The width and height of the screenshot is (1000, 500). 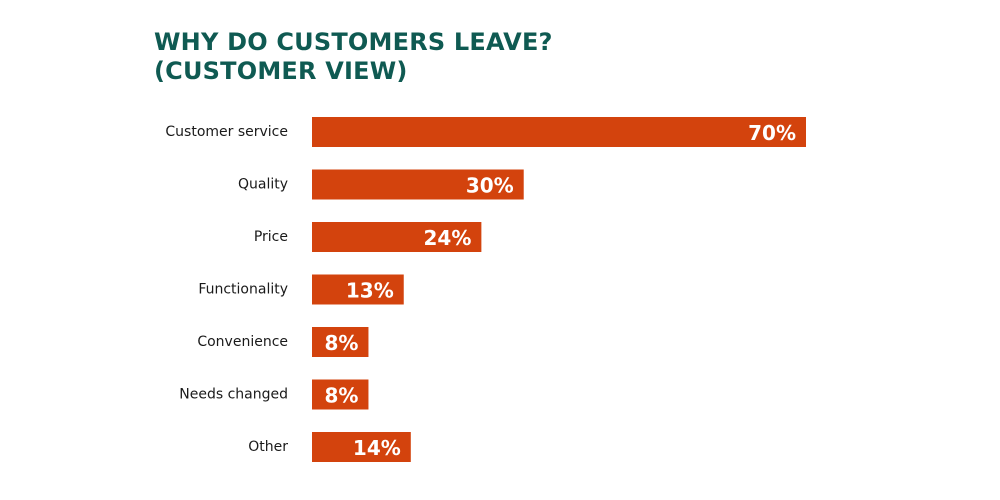 I want to click on category-label: Functionality, so click(x=243, y=290).